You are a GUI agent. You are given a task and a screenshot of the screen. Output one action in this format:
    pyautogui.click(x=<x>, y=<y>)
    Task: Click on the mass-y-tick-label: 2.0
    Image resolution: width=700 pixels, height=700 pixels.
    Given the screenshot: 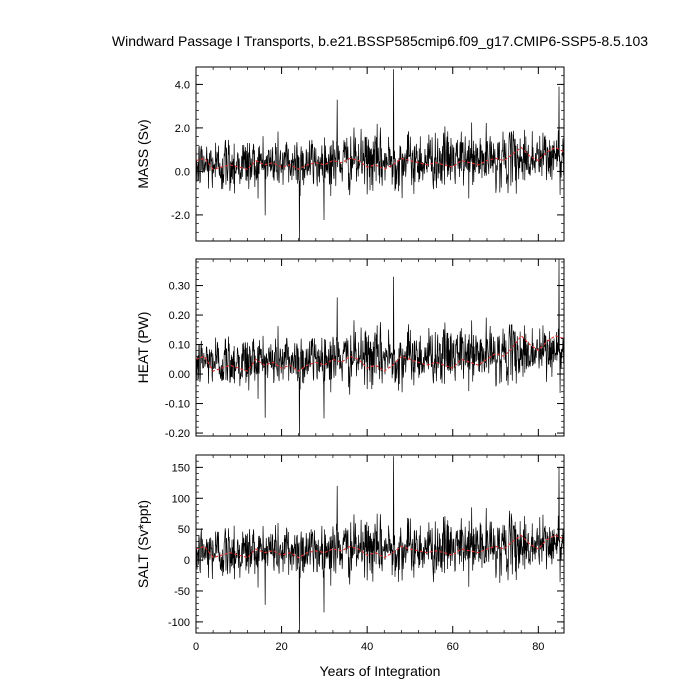 What is the action you would take?
    pyautogui.click(x=182, y=129)
    